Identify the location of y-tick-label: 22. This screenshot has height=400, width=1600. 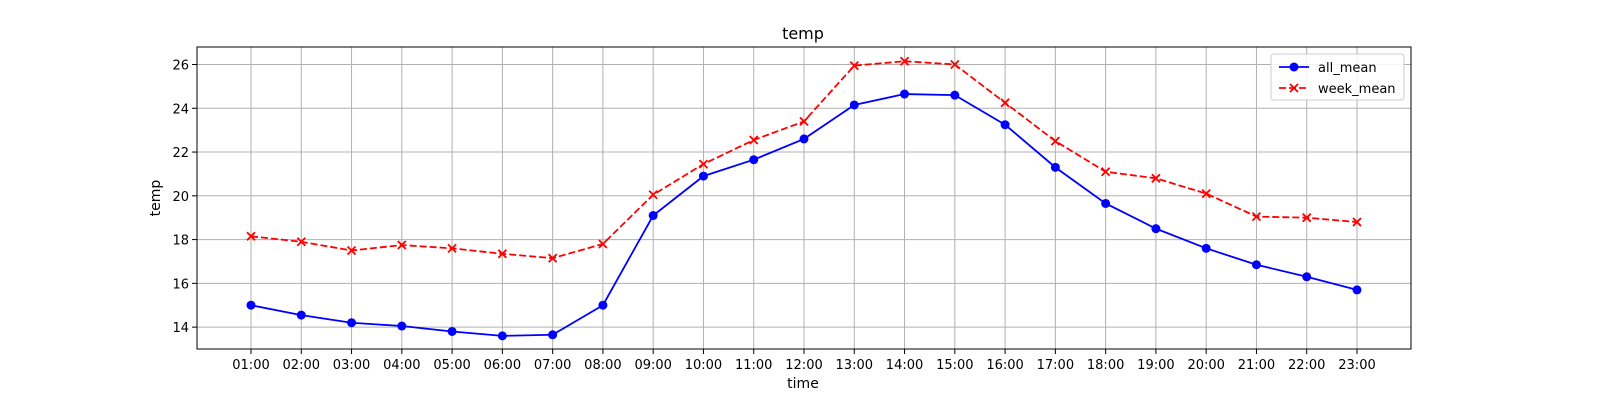
(180, 153).